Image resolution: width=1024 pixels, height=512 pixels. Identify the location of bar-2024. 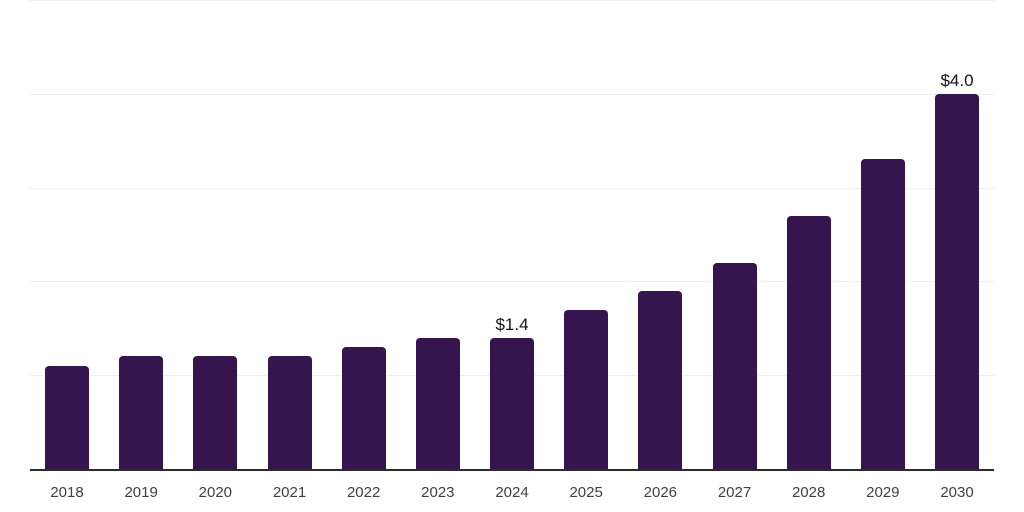
(512, 403).